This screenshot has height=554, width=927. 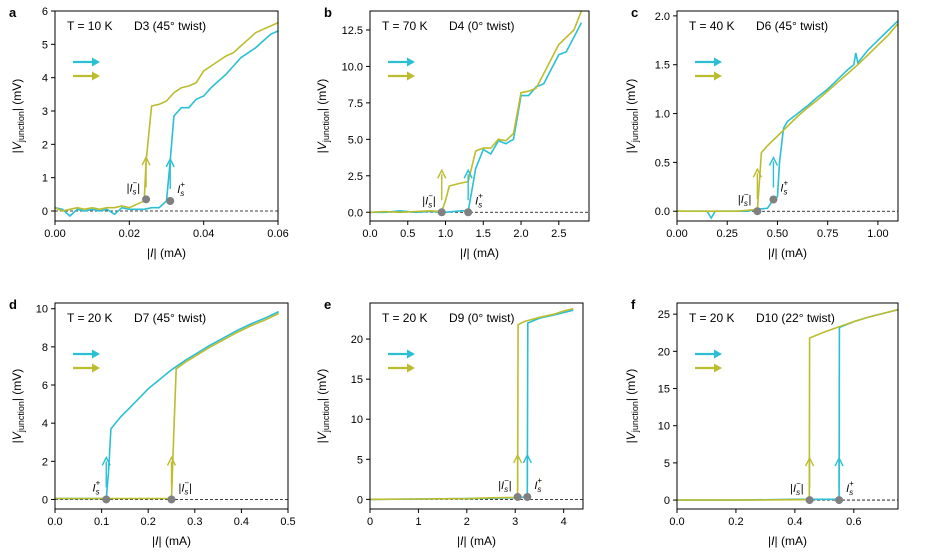 What do you see at coordinates (404, 26) in the screenshot?
I see `temperature-label: T = 70 K` at bounding box center [404, 26].